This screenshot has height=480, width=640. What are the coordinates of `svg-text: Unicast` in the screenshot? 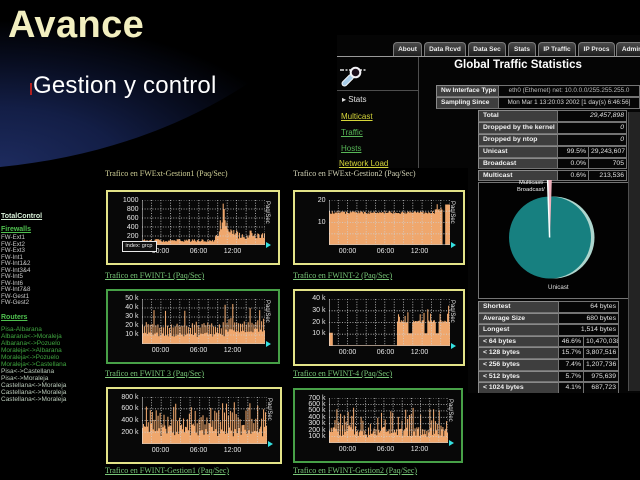 It's located at (558, 287).